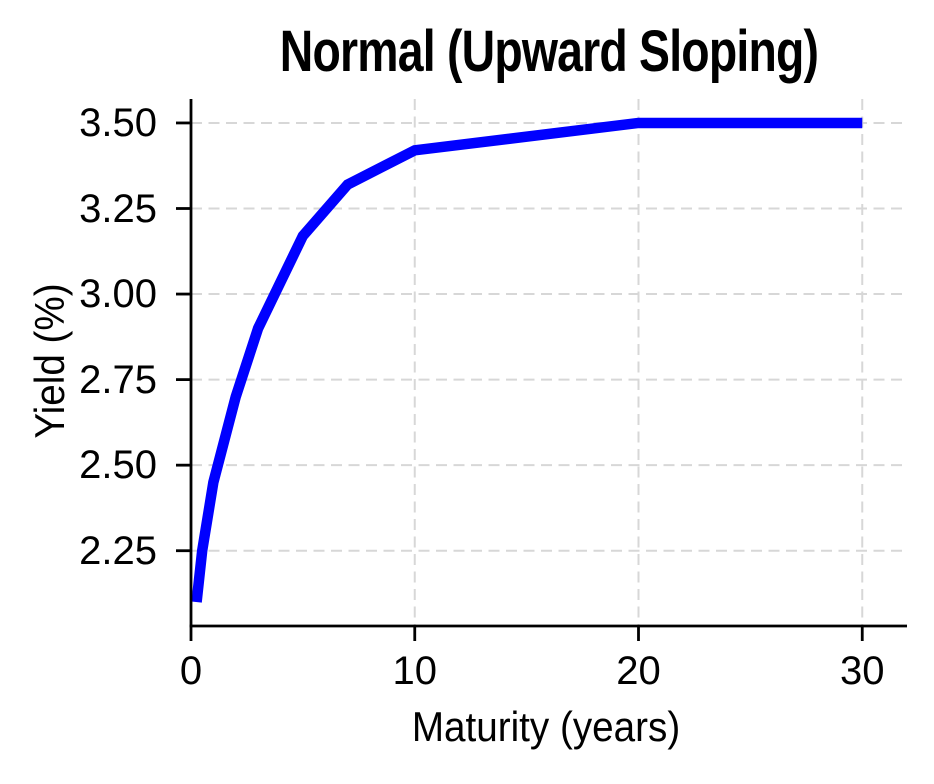  I want to click on y-tick-label: 2.50, so click(118, 465).